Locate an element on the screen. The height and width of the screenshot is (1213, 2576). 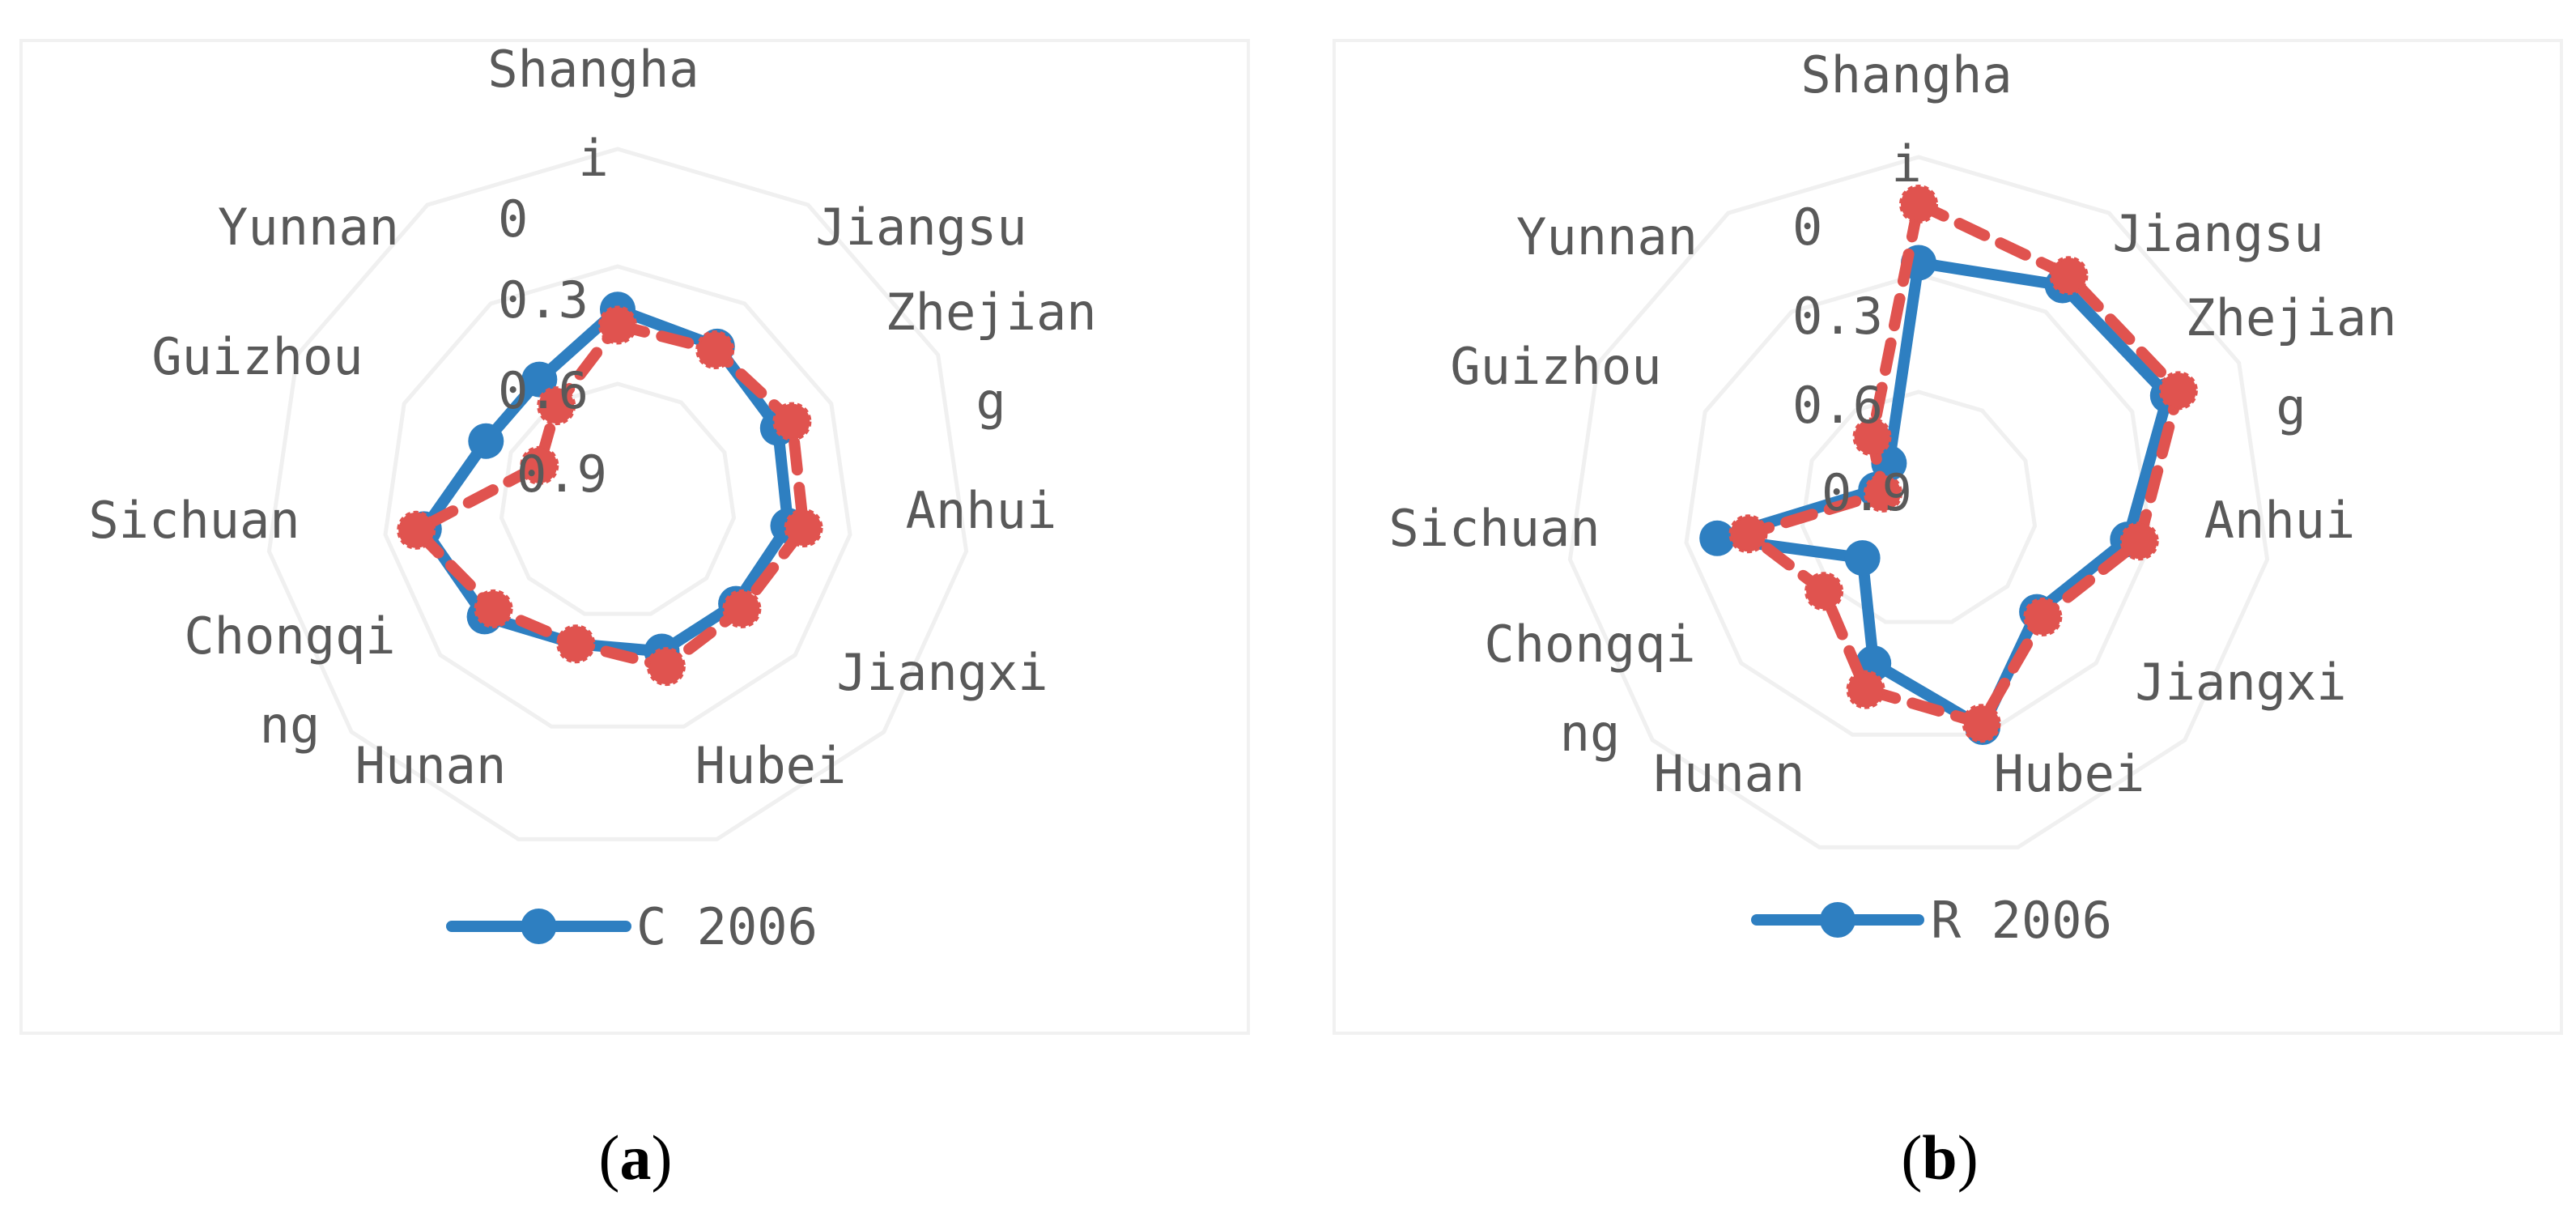
series-1-point-chongqing is located at coordinates (1863, 559).